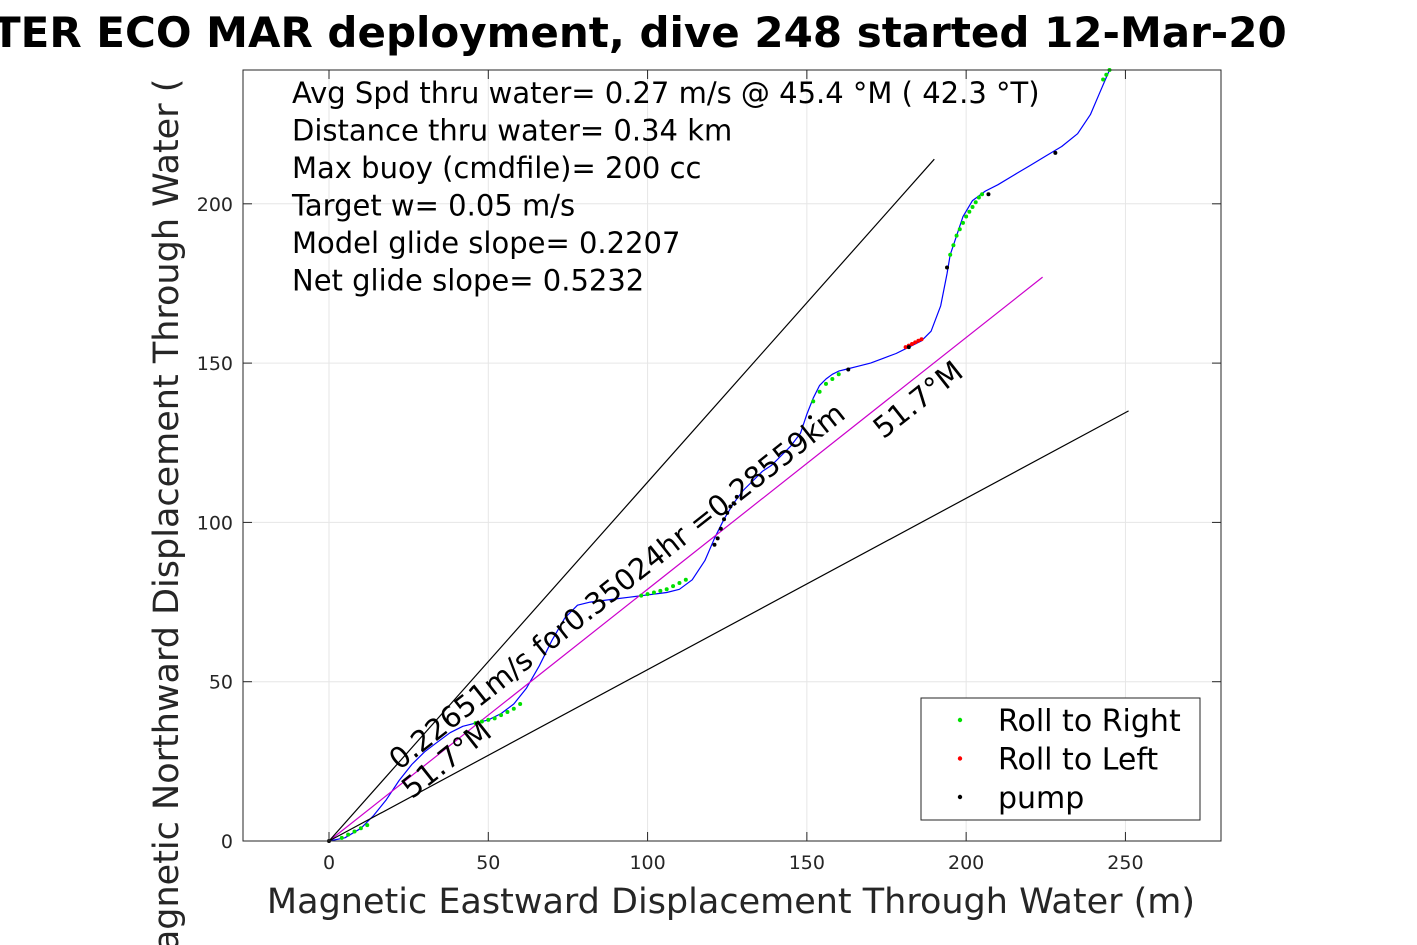 The image size is (1417, 945). What do you see at coordinates (1041, 798) in the screenshot?
I see `legend-entry-label: pump` at bounding box center [1041, 798].